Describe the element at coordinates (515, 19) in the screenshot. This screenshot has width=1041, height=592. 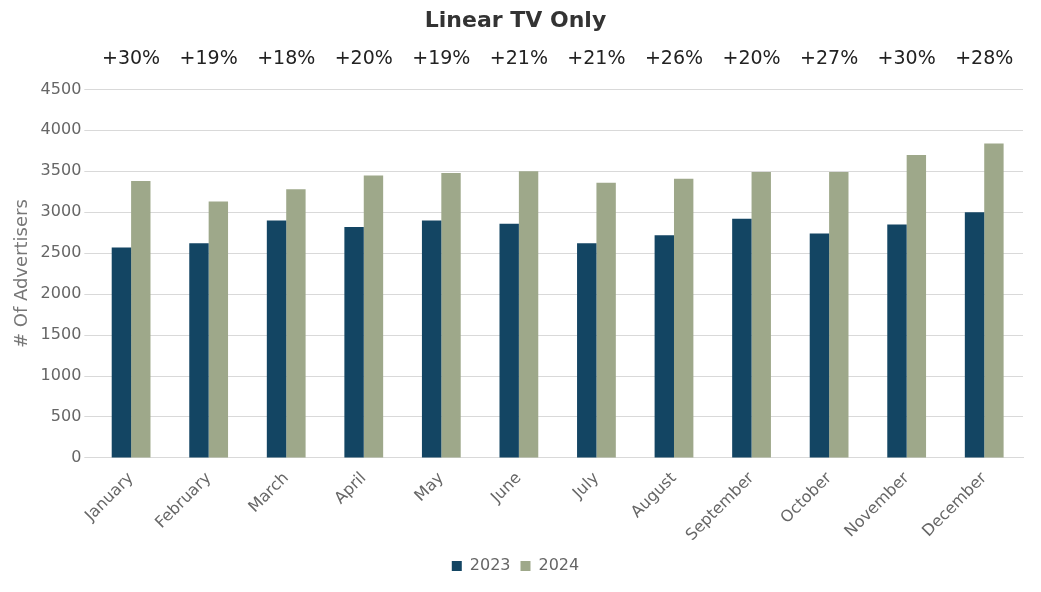
I see `chart-title: Linear TV Only` at that location.